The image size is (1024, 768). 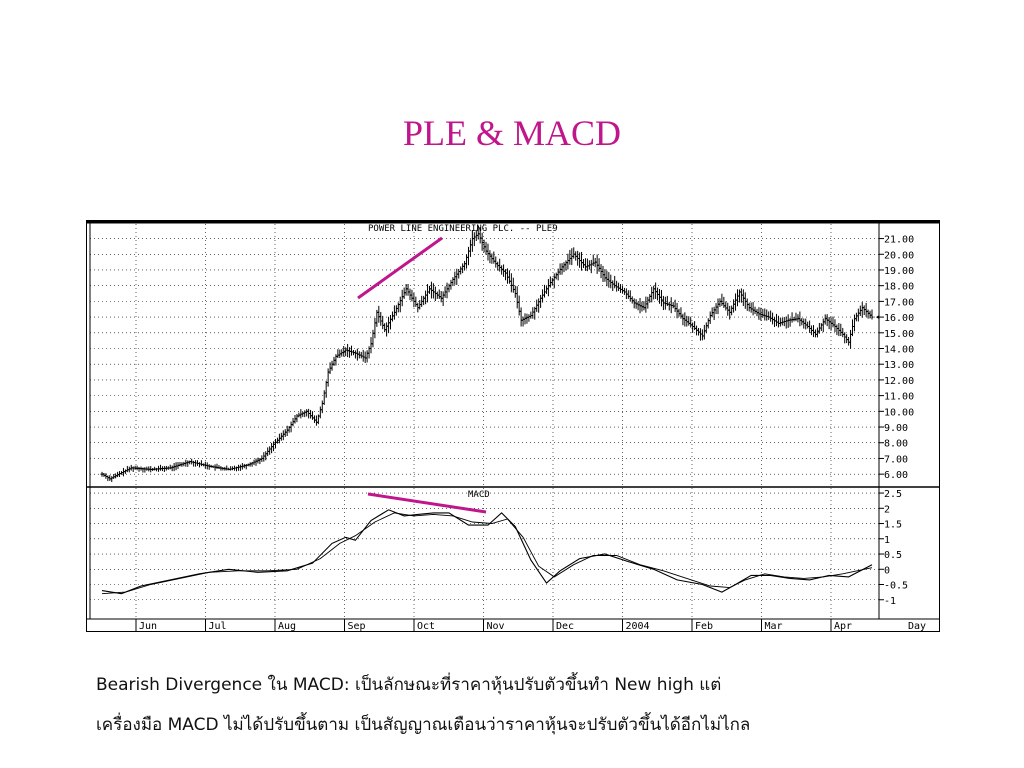 I want to click on time-tick-label: Apr, so click(x=843, y=626).